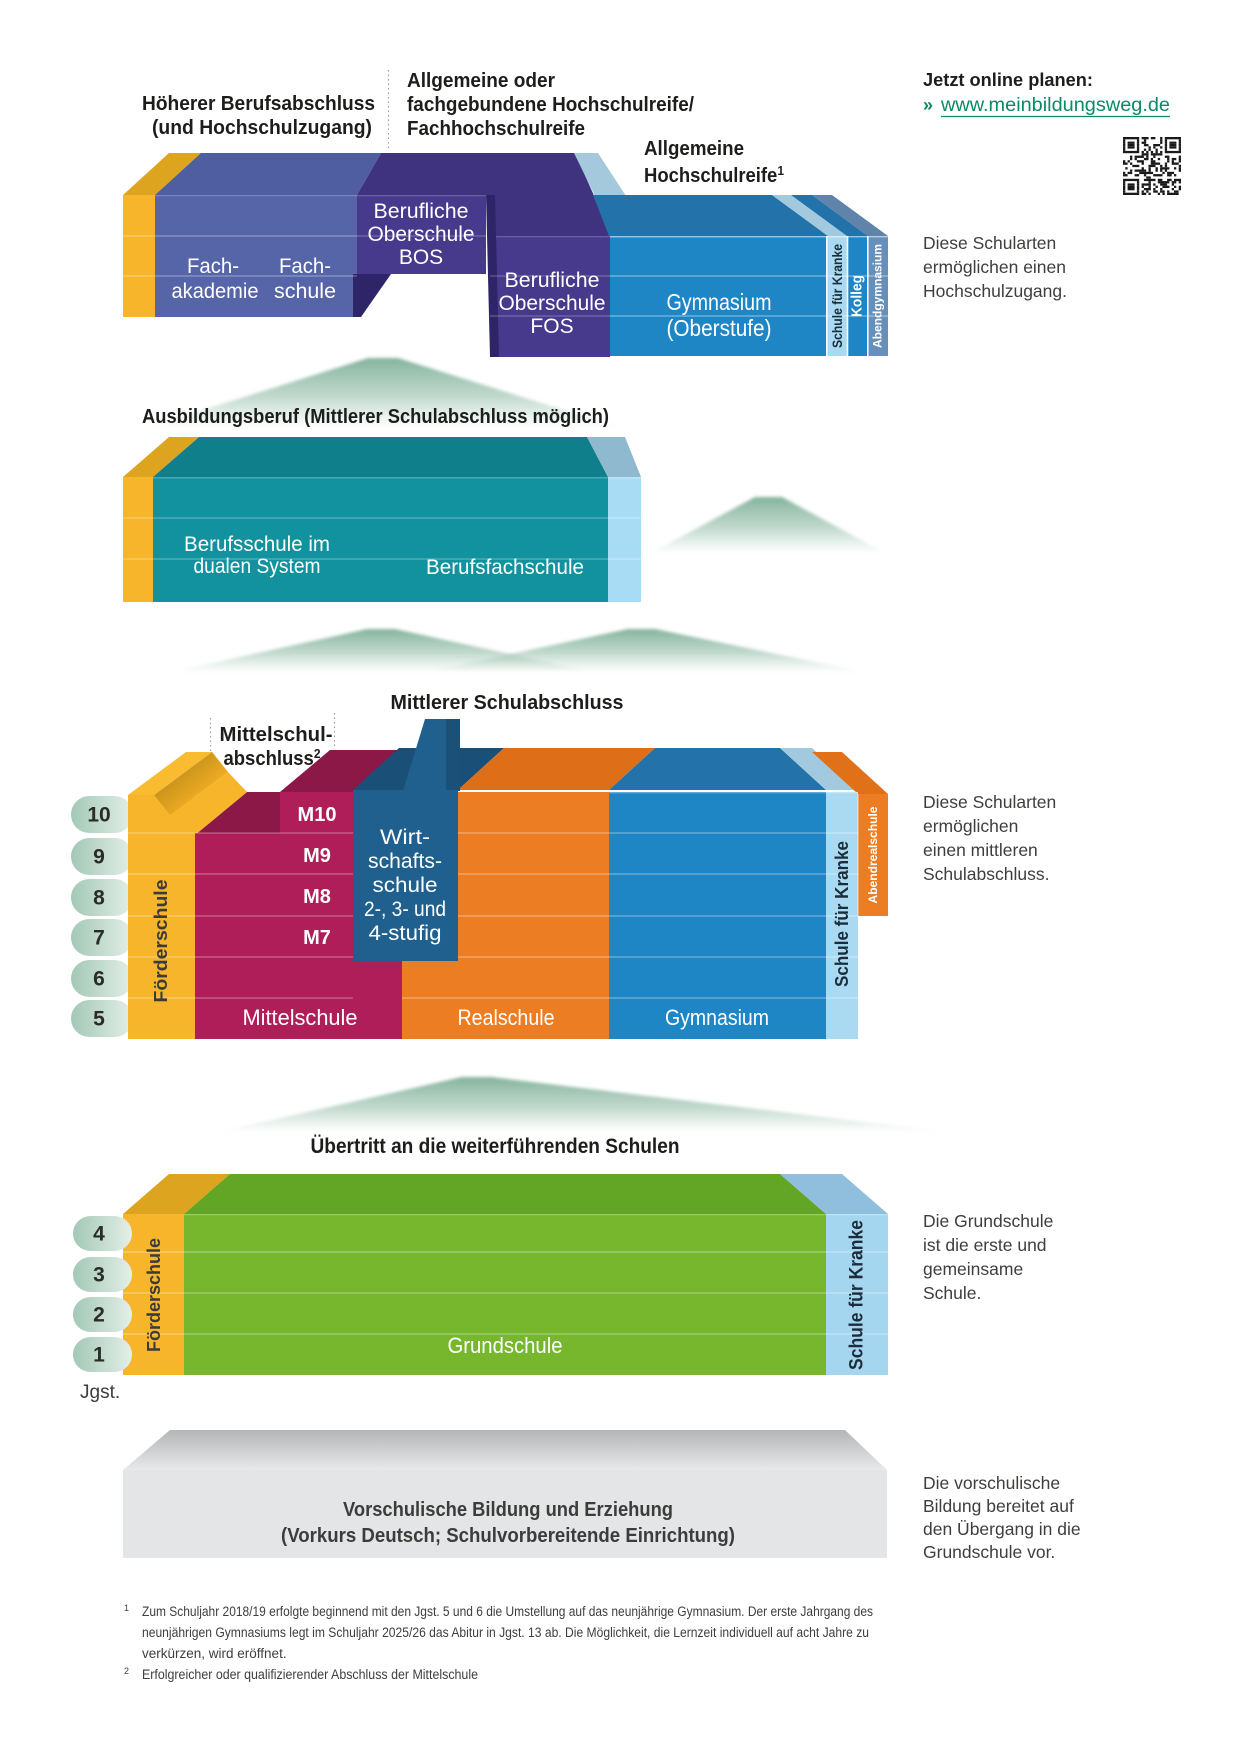 Image resolution: width=1240 pixels, height=1754 pixels. I want to click on svg-text: abschluss2, so click(272, 758).